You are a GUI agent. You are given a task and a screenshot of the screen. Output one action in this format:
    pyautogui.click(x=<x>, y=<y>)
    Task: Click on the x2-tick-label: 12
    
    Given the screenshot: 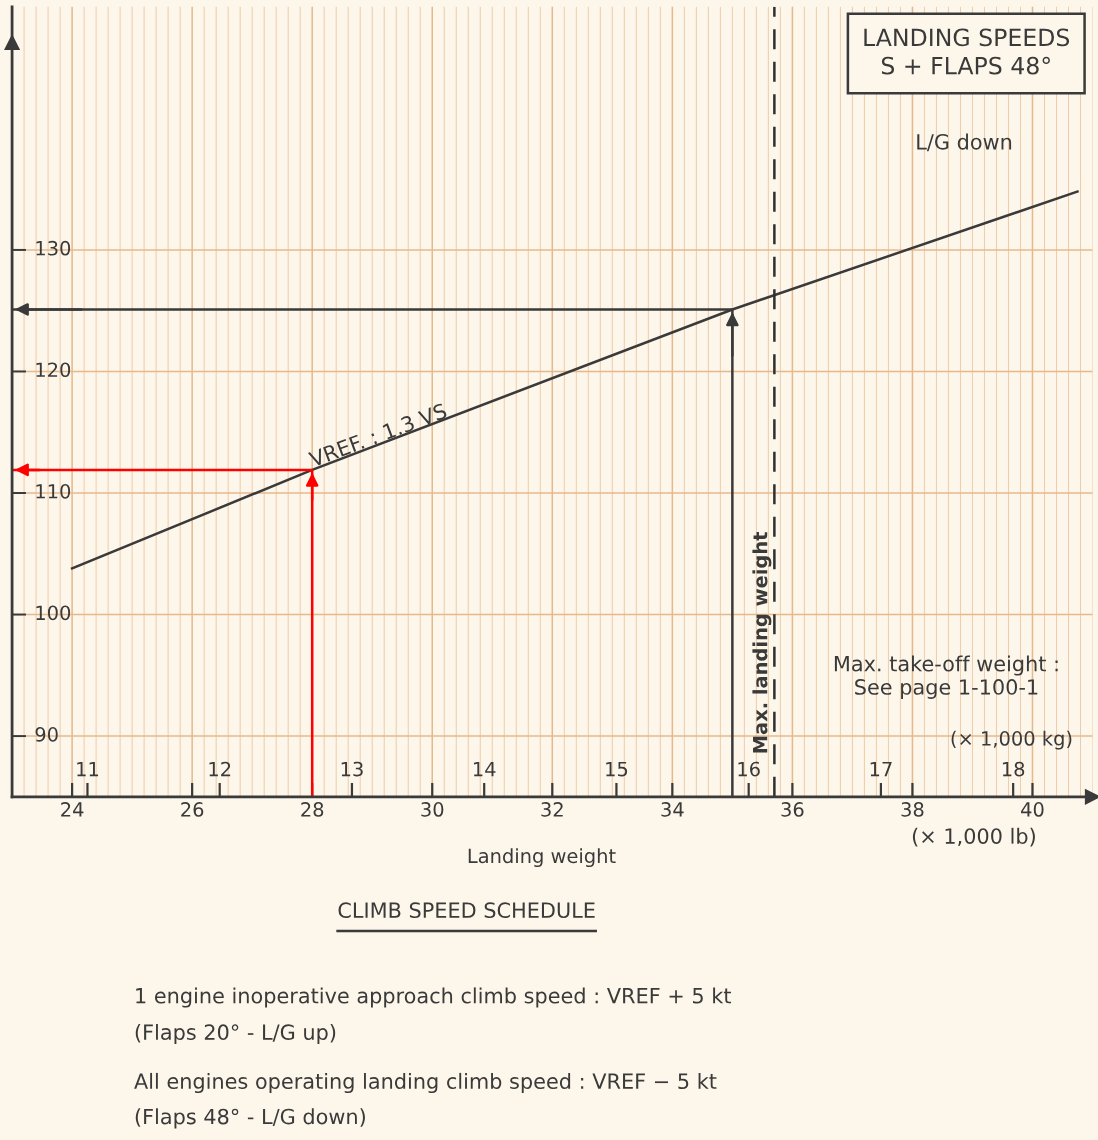 What is the action you would take?
    pyautogui.click(x=220, y=769)
    